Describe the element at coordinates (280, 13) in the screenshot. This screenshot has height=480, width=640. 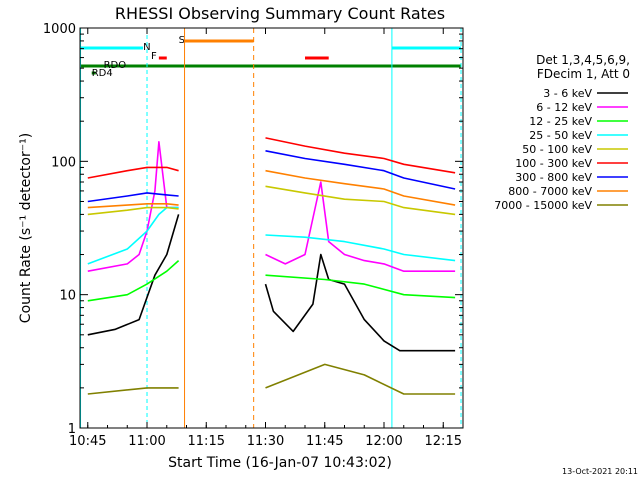
I see `chart-title: RHESSI Observing Summary Count Rates` at that location.